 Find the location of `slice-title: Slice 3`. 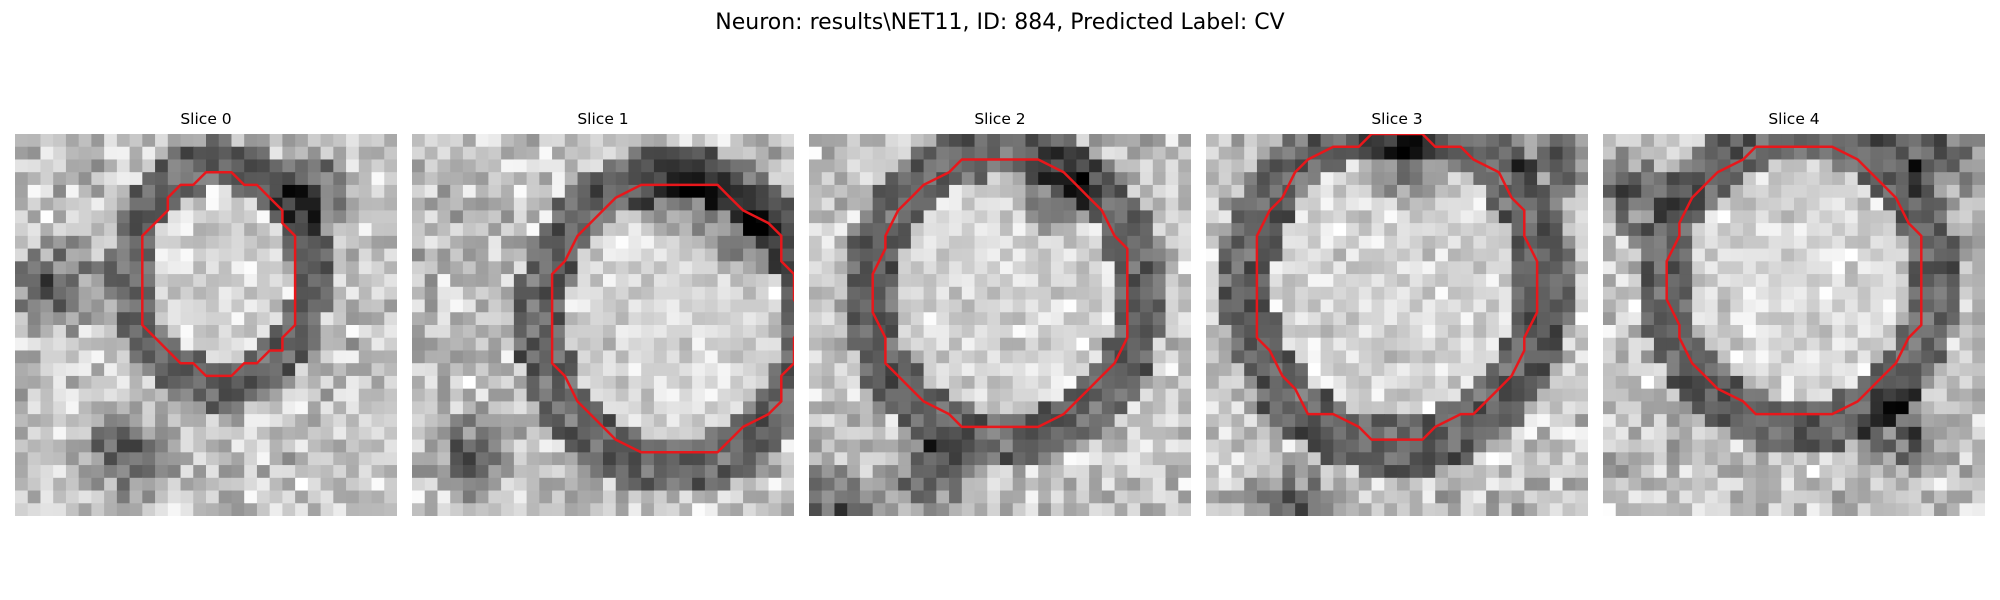

slice-title: Slice 3 is located at coordinates (1397, 119).